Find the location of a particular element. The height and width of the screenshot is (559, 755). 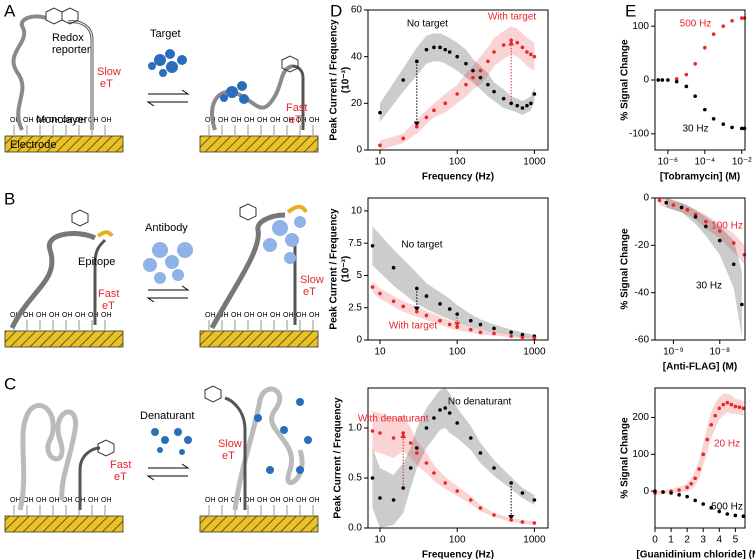

series-label: 30 Hz is located at coordinates (695, 129).